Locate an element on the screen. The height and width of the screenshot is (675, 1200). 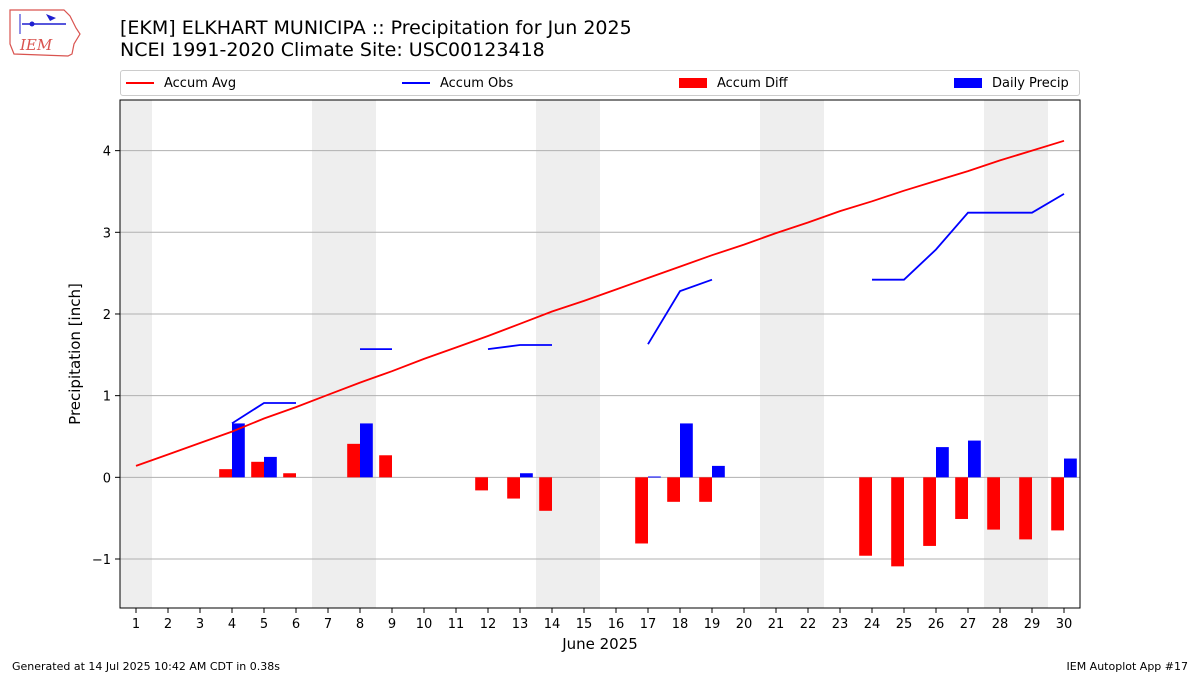
x-tick-label: 17 is located at coordinates (648, 624).